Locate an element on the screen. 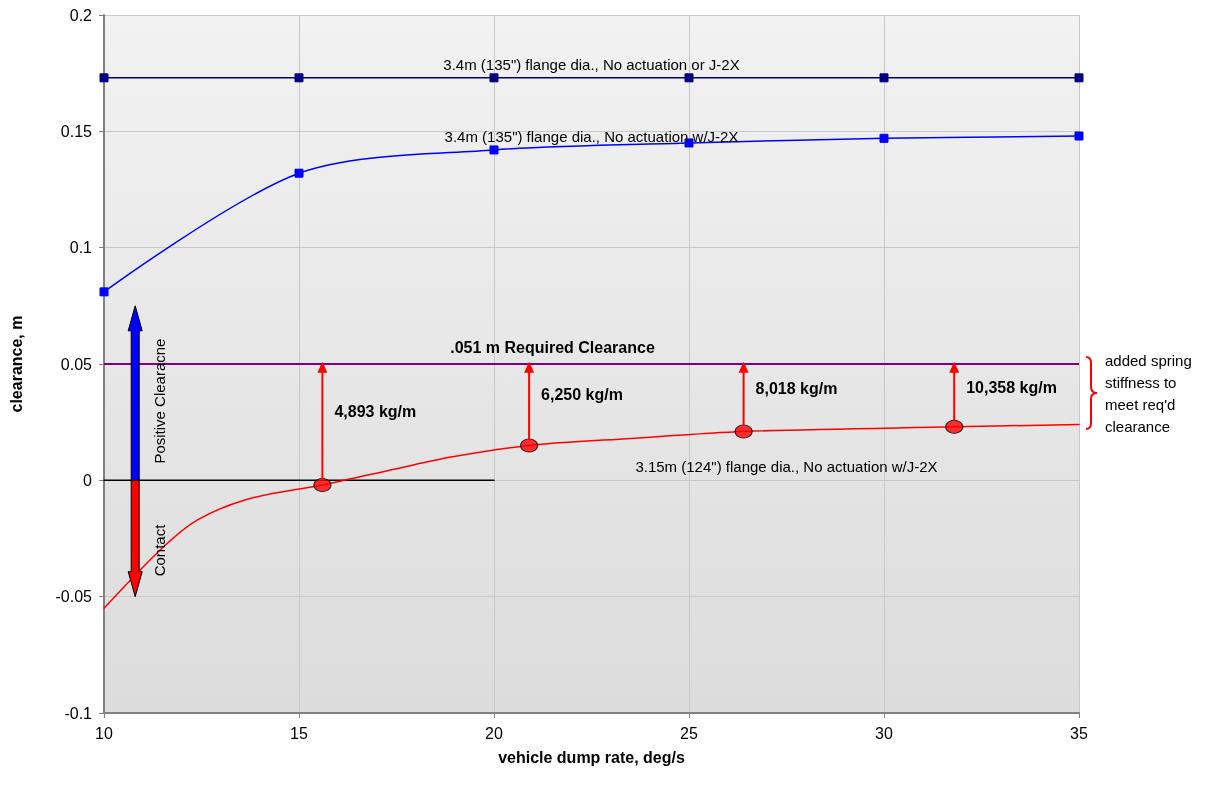 The width and height of the screenshot is (1221, 789). x-tick-label: 10 is located at coordinates (104, 733).